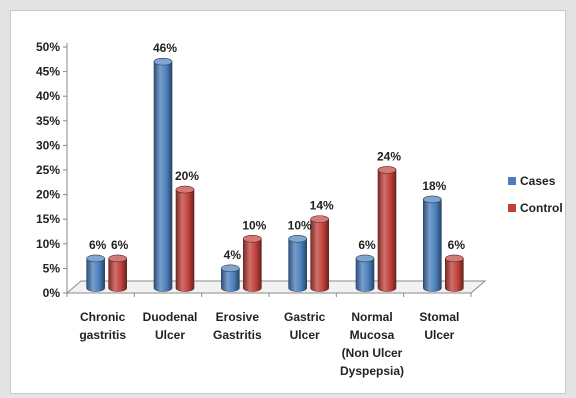  I want to click on y-tick-label: 20%, so click(48, 195).